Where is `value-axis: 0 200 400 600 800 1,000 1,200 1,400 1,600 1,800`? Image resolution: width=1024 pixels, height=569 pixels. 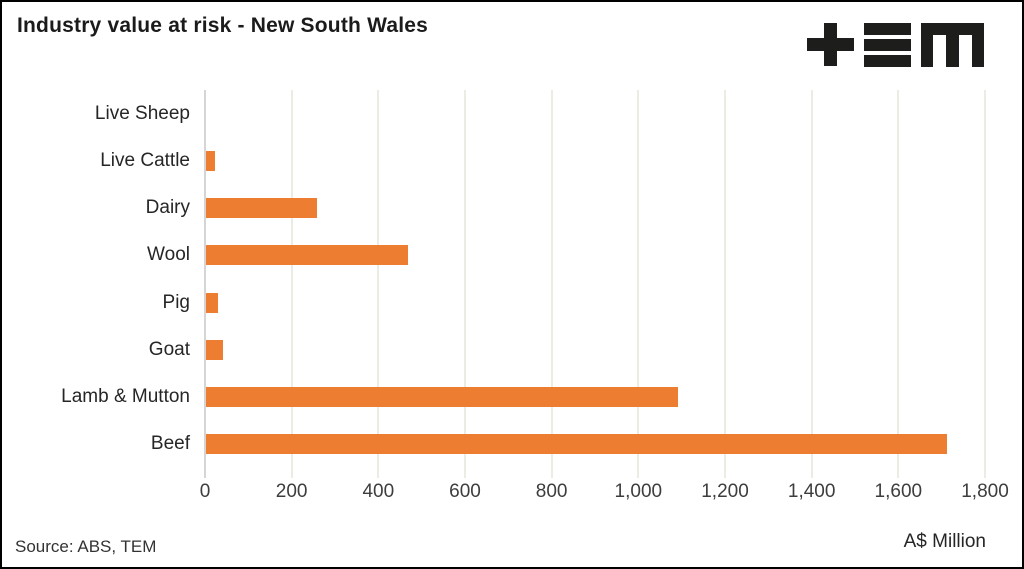 value-axis: 0 200 400 600 800 1,000 1,200 1,400 1,600 1,800 is located at coordinates (604, 494).